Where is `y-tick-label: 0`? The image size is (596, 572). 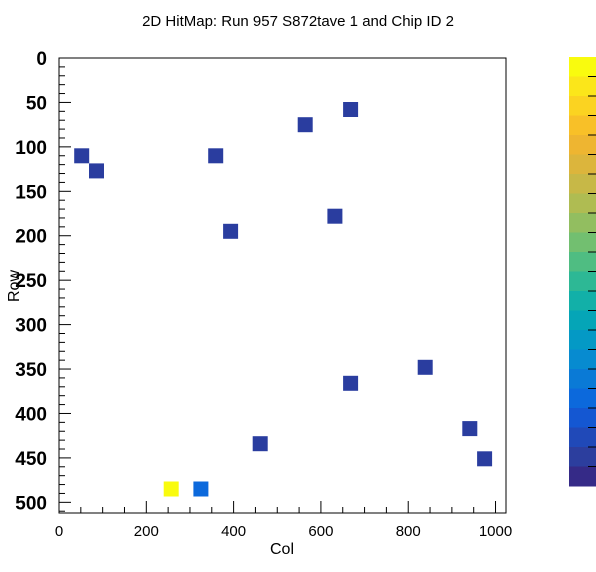
y-tick-label: 0 is located at coordinates (41, 59).